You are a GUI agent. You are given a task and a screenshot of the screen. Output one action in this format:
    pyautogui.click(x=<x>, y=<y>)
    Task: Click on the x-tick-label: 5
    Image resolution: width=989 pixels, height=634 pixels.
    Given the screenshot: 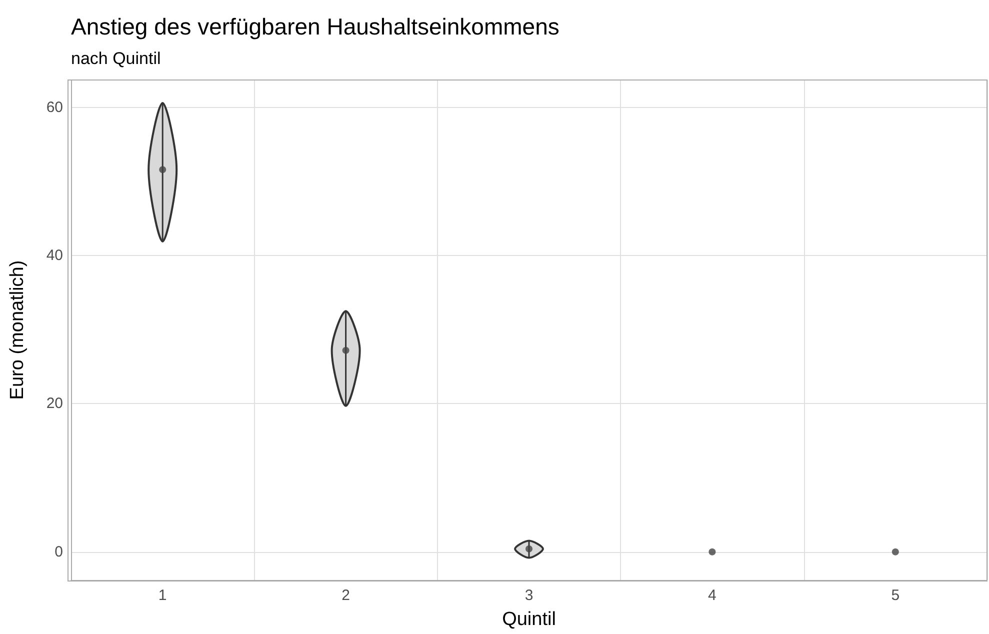 What is the action you would take?
    pyautogui.click(x=895, y=595)
    